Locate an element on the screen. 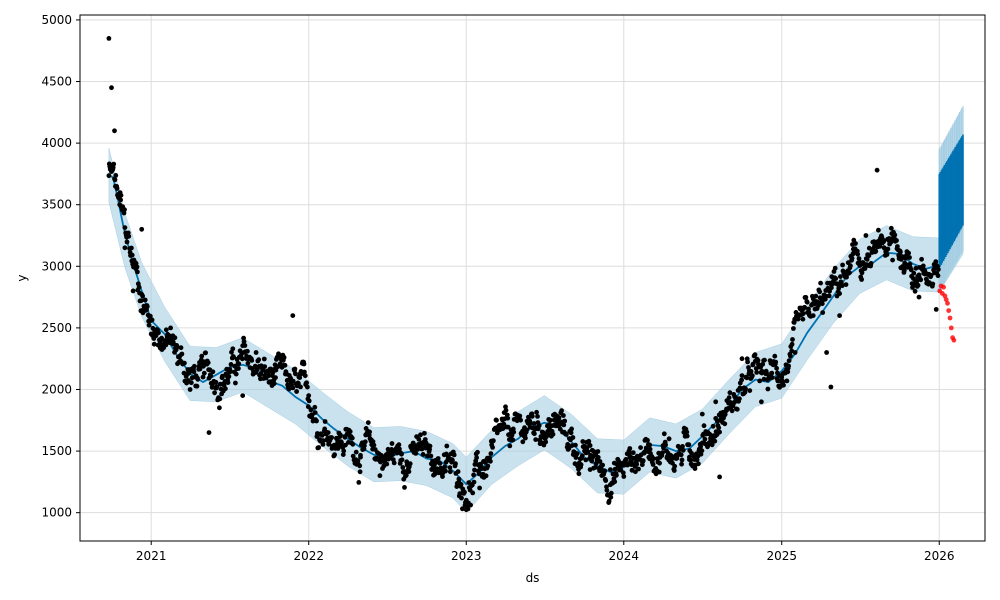 The image size is (1000, 600). x-tick-label: 2024 is located at coordinates (624, 556).